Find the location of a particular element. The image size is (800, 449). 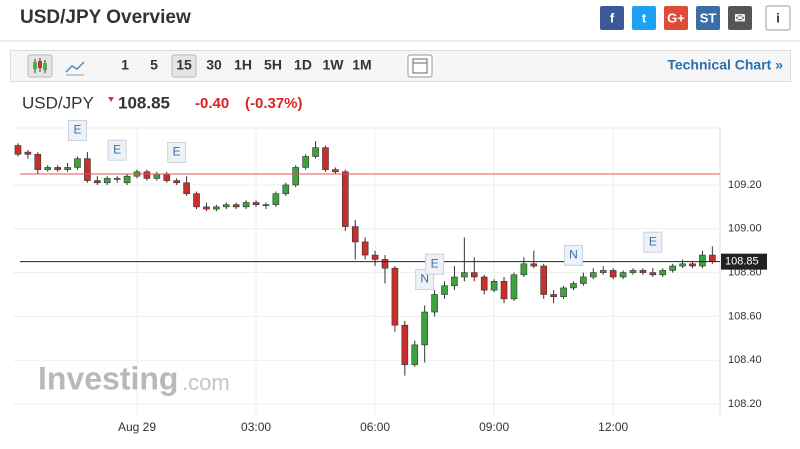

y-tick-label: 108.60 is located at coordinates (745, 316).